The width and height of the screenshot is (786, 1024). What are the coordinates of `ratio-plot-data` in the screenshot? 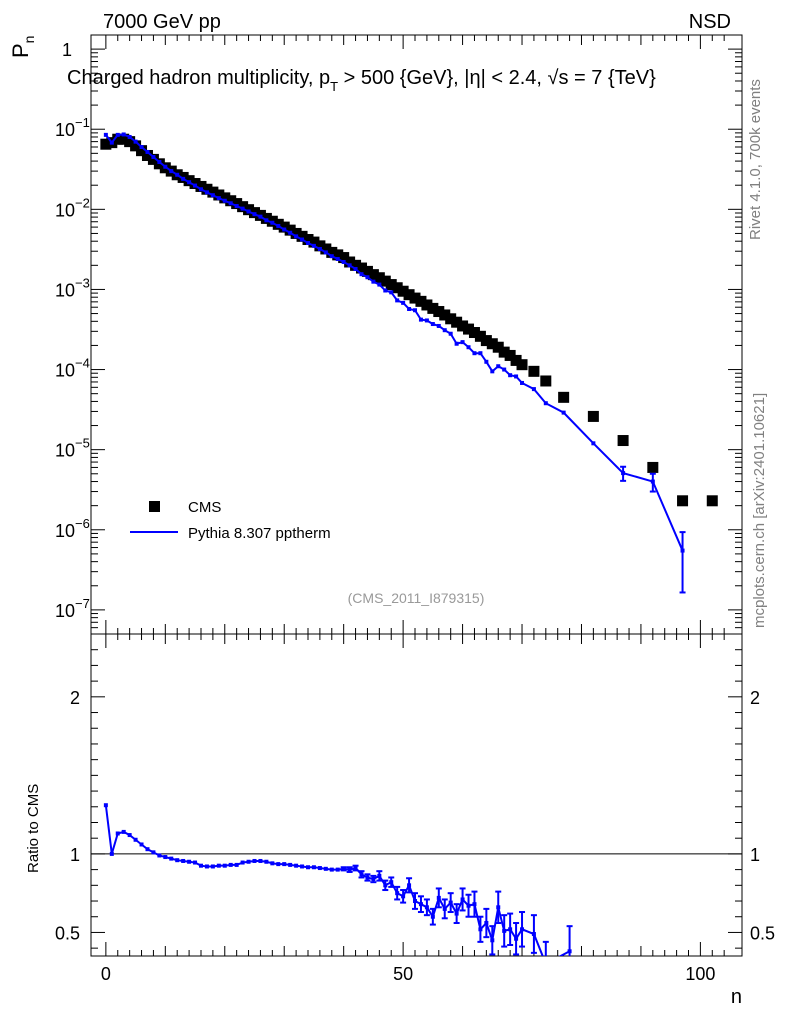 It's located at (338, 879).